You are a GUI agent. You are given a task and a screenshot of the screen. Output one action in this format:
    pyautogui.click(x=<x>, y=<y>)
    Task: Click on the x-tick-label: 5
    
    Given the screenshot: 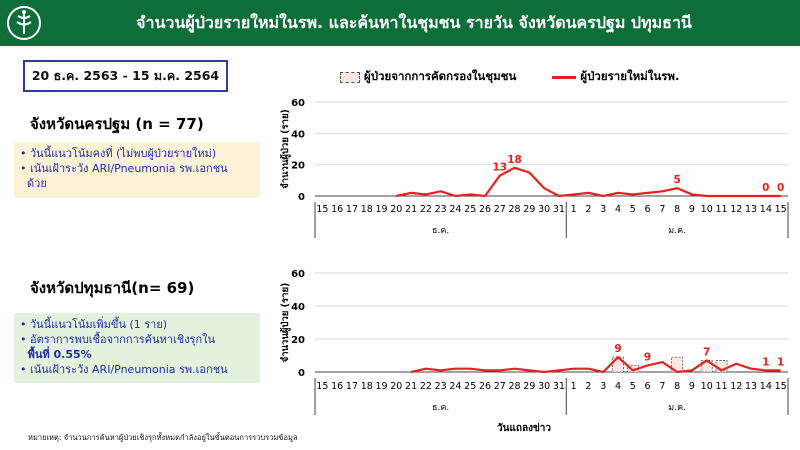 What is the action you would take?
    pyautogui.click(x=633, y=386)
    